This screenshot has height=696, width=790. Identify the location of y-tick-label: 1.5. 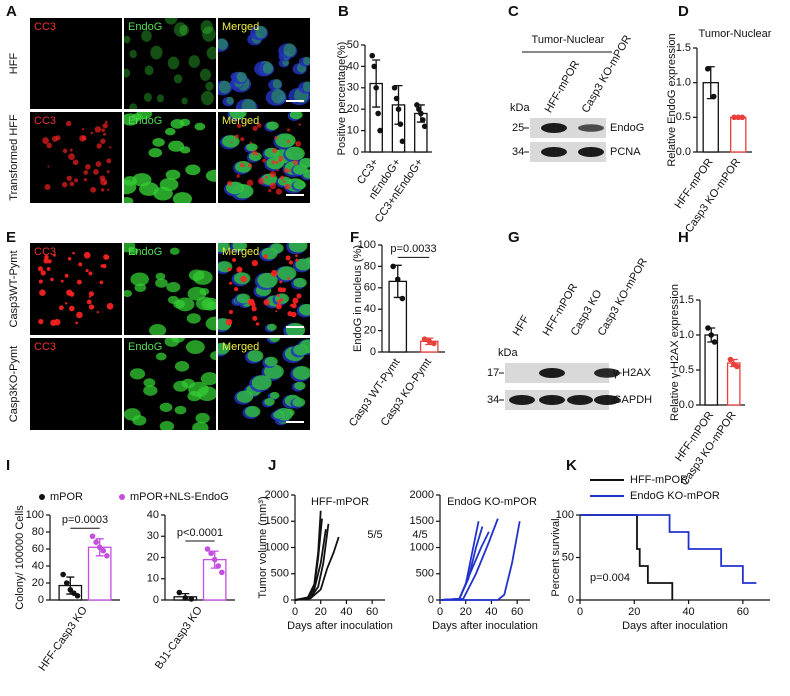
(686, 300).